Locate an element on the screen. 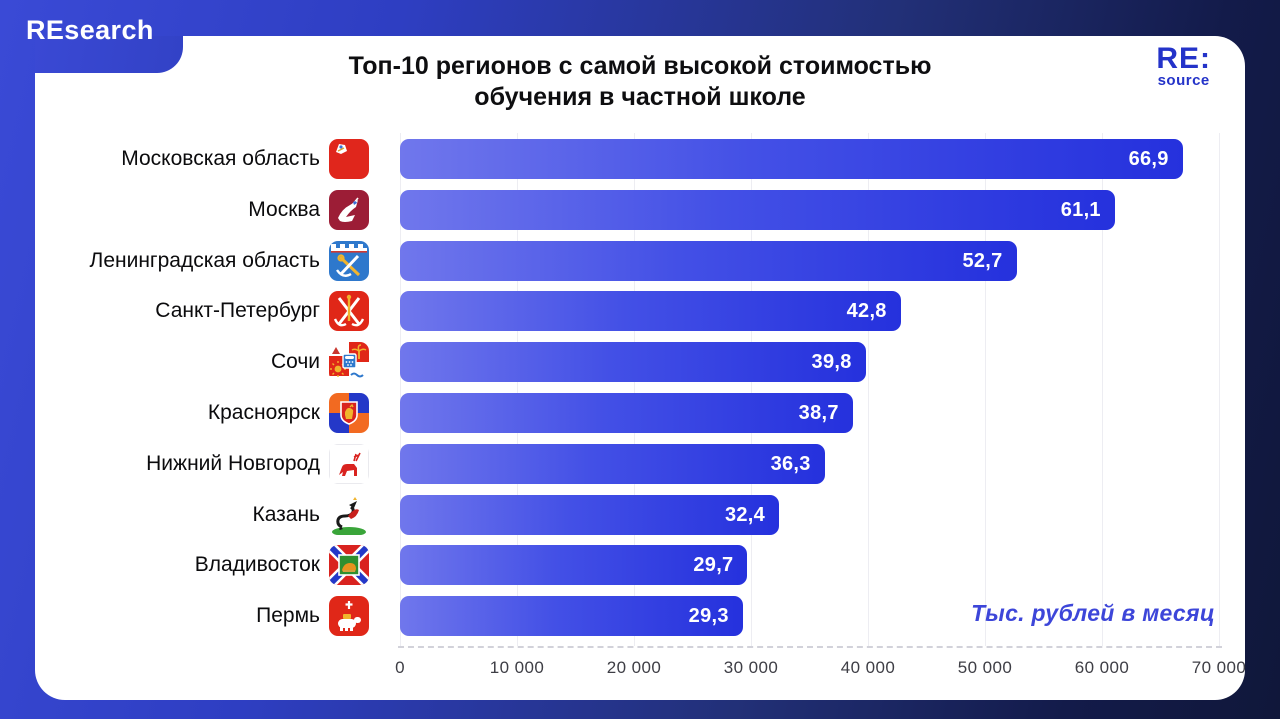 Image resolution: width=1280 pixels, height=719 pixels. bar-row: Нижний Новгород 36,3 is located at coordinates (640, 464).